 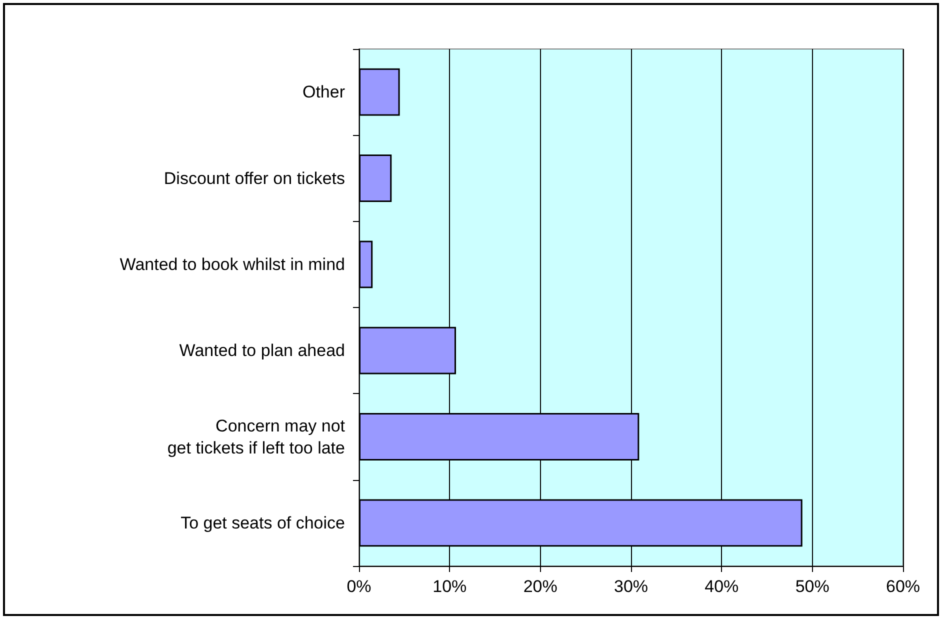 What do you see at coordinates (324, 92) in the screenshot?
I see `y-tick-label: Other` at bounding box center [324, 92].